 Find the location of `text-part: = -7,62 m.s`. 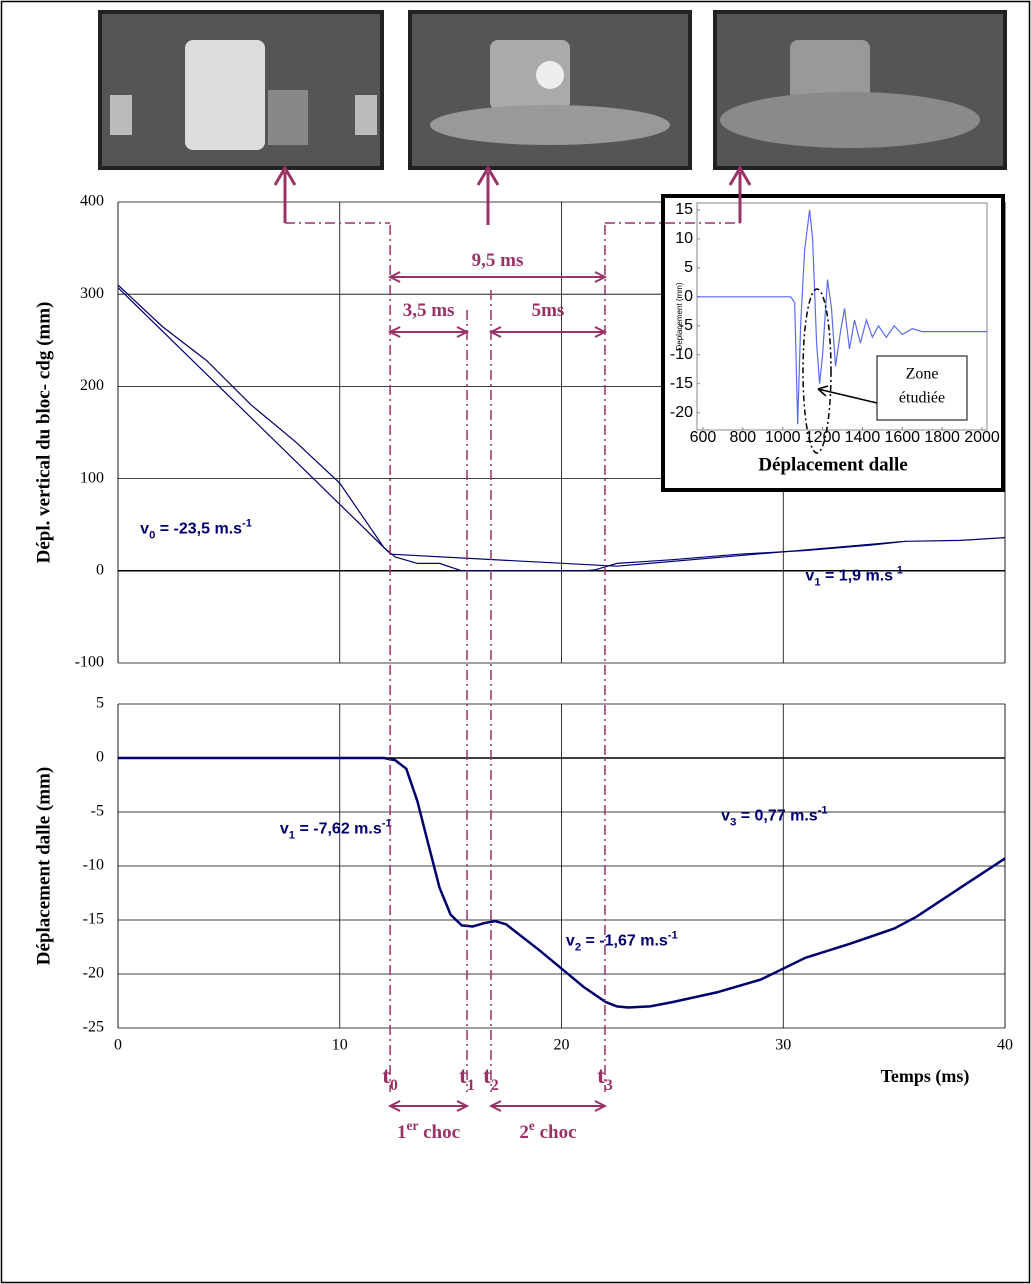

text-part: = -7,62 m.s is located at coordinates (338, 828).